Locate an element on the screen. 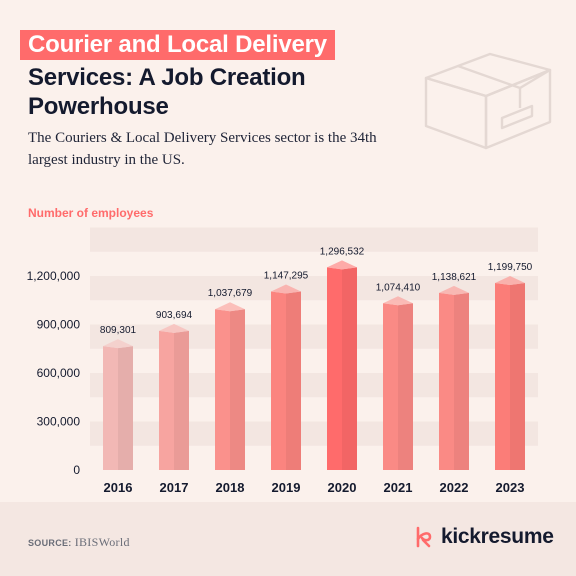 The height and width of the screenshot is (576, 576). y-tick-label: 900,000 is located at coordinates (59, 325).